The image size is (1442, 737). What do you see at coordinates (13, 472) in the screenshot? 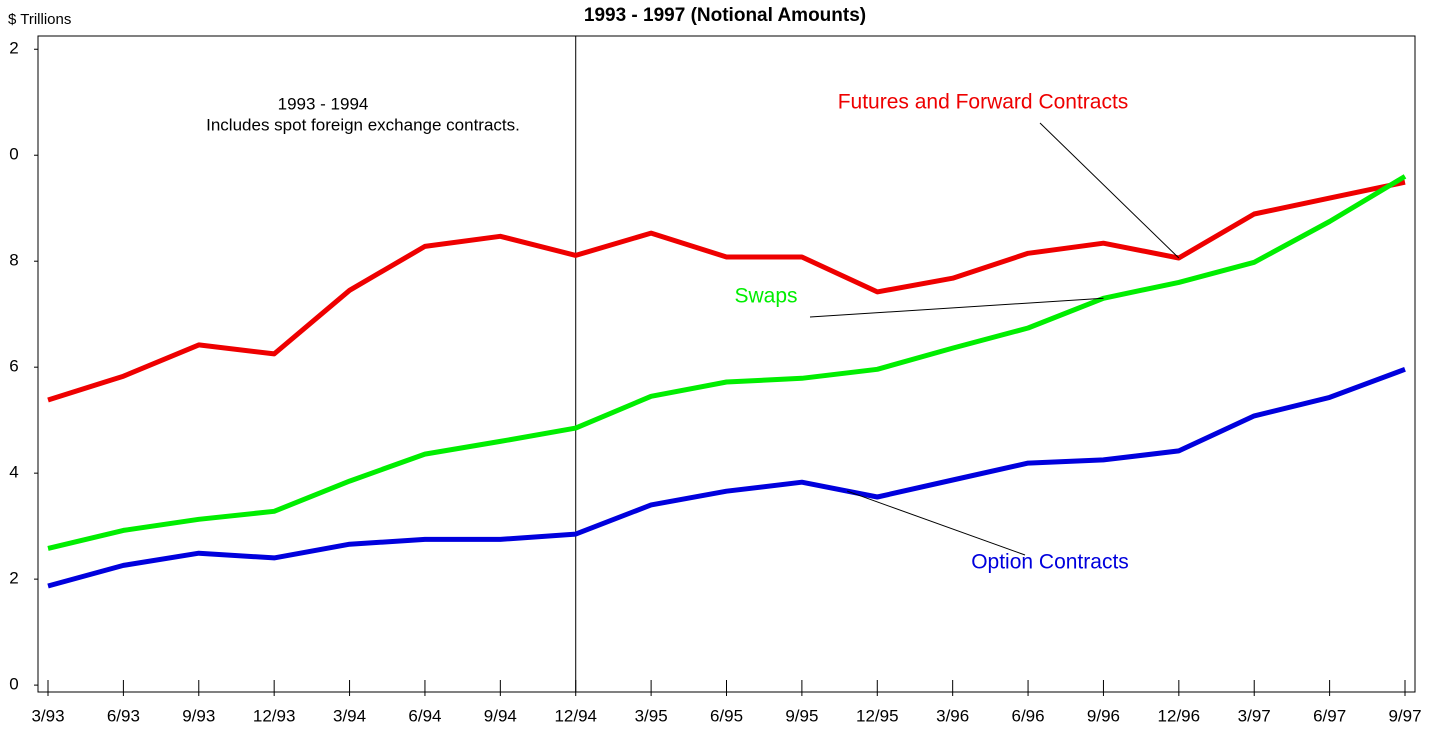
I see `y-tick-label: 4` at bounding box center [13, 472].